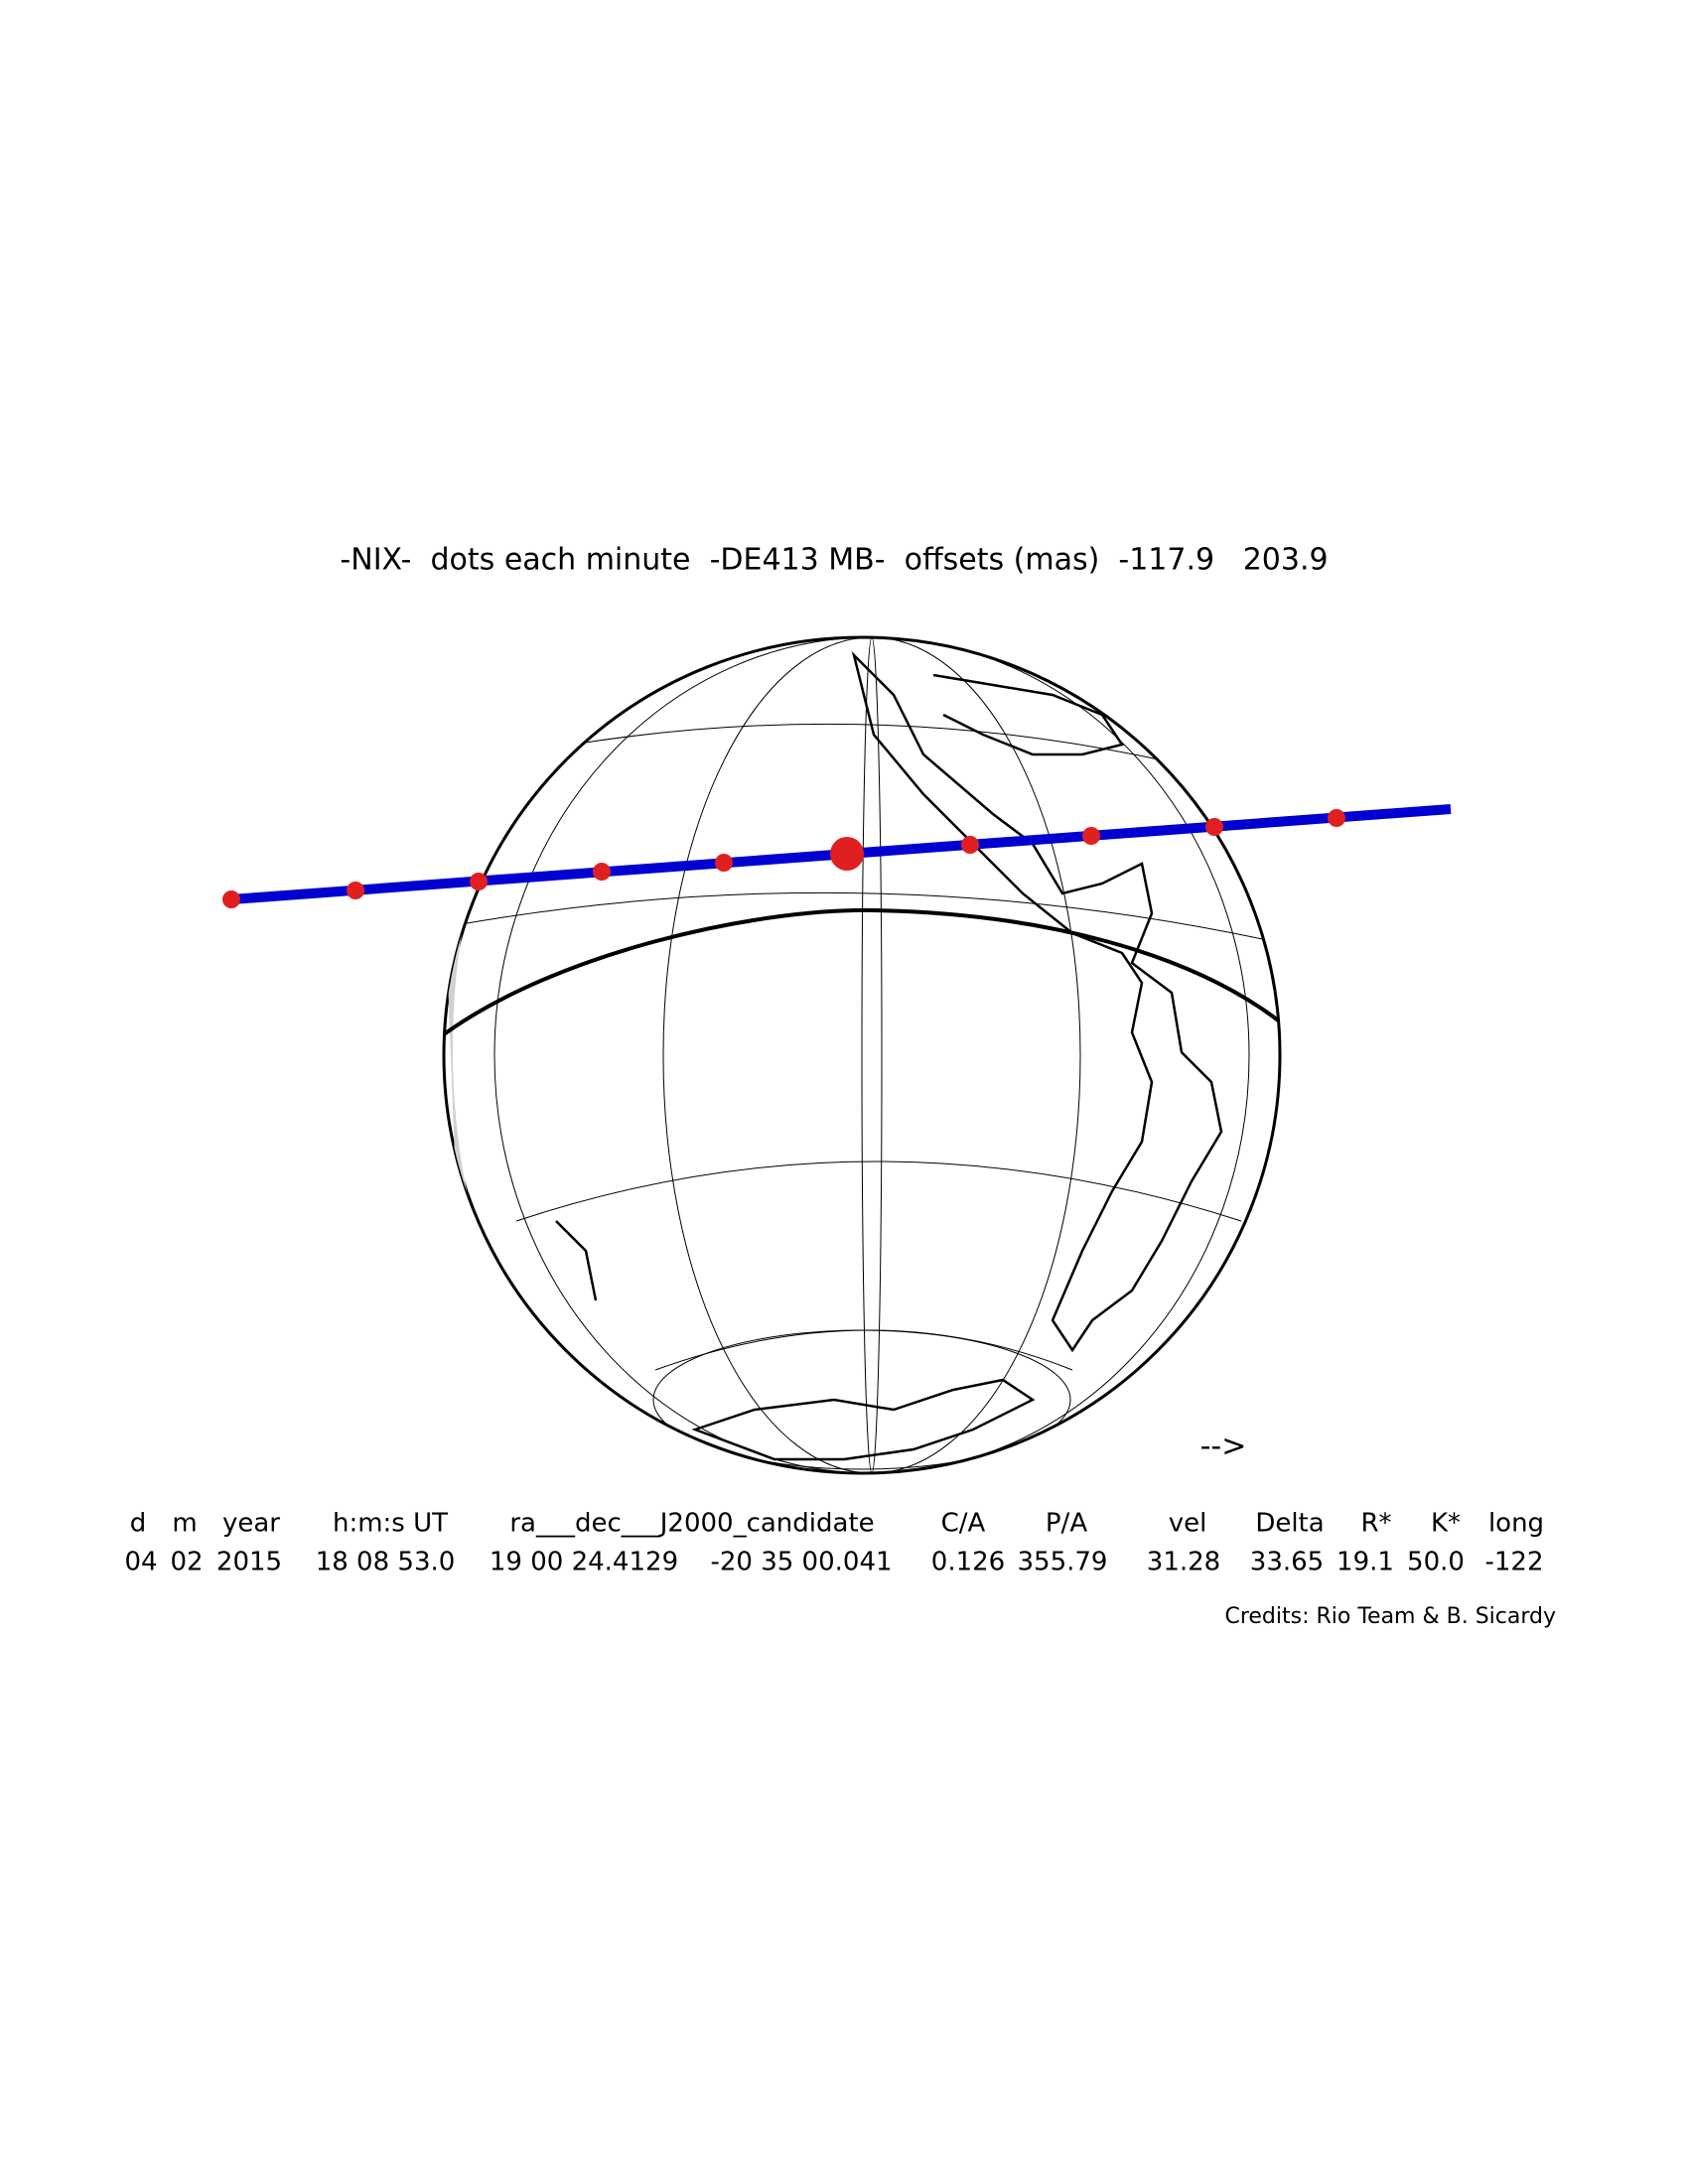  What do you see at coordinates (1289, 1524) in the screenshot?
I see `column-header: Delta` at bounding box center [1289, 1524].